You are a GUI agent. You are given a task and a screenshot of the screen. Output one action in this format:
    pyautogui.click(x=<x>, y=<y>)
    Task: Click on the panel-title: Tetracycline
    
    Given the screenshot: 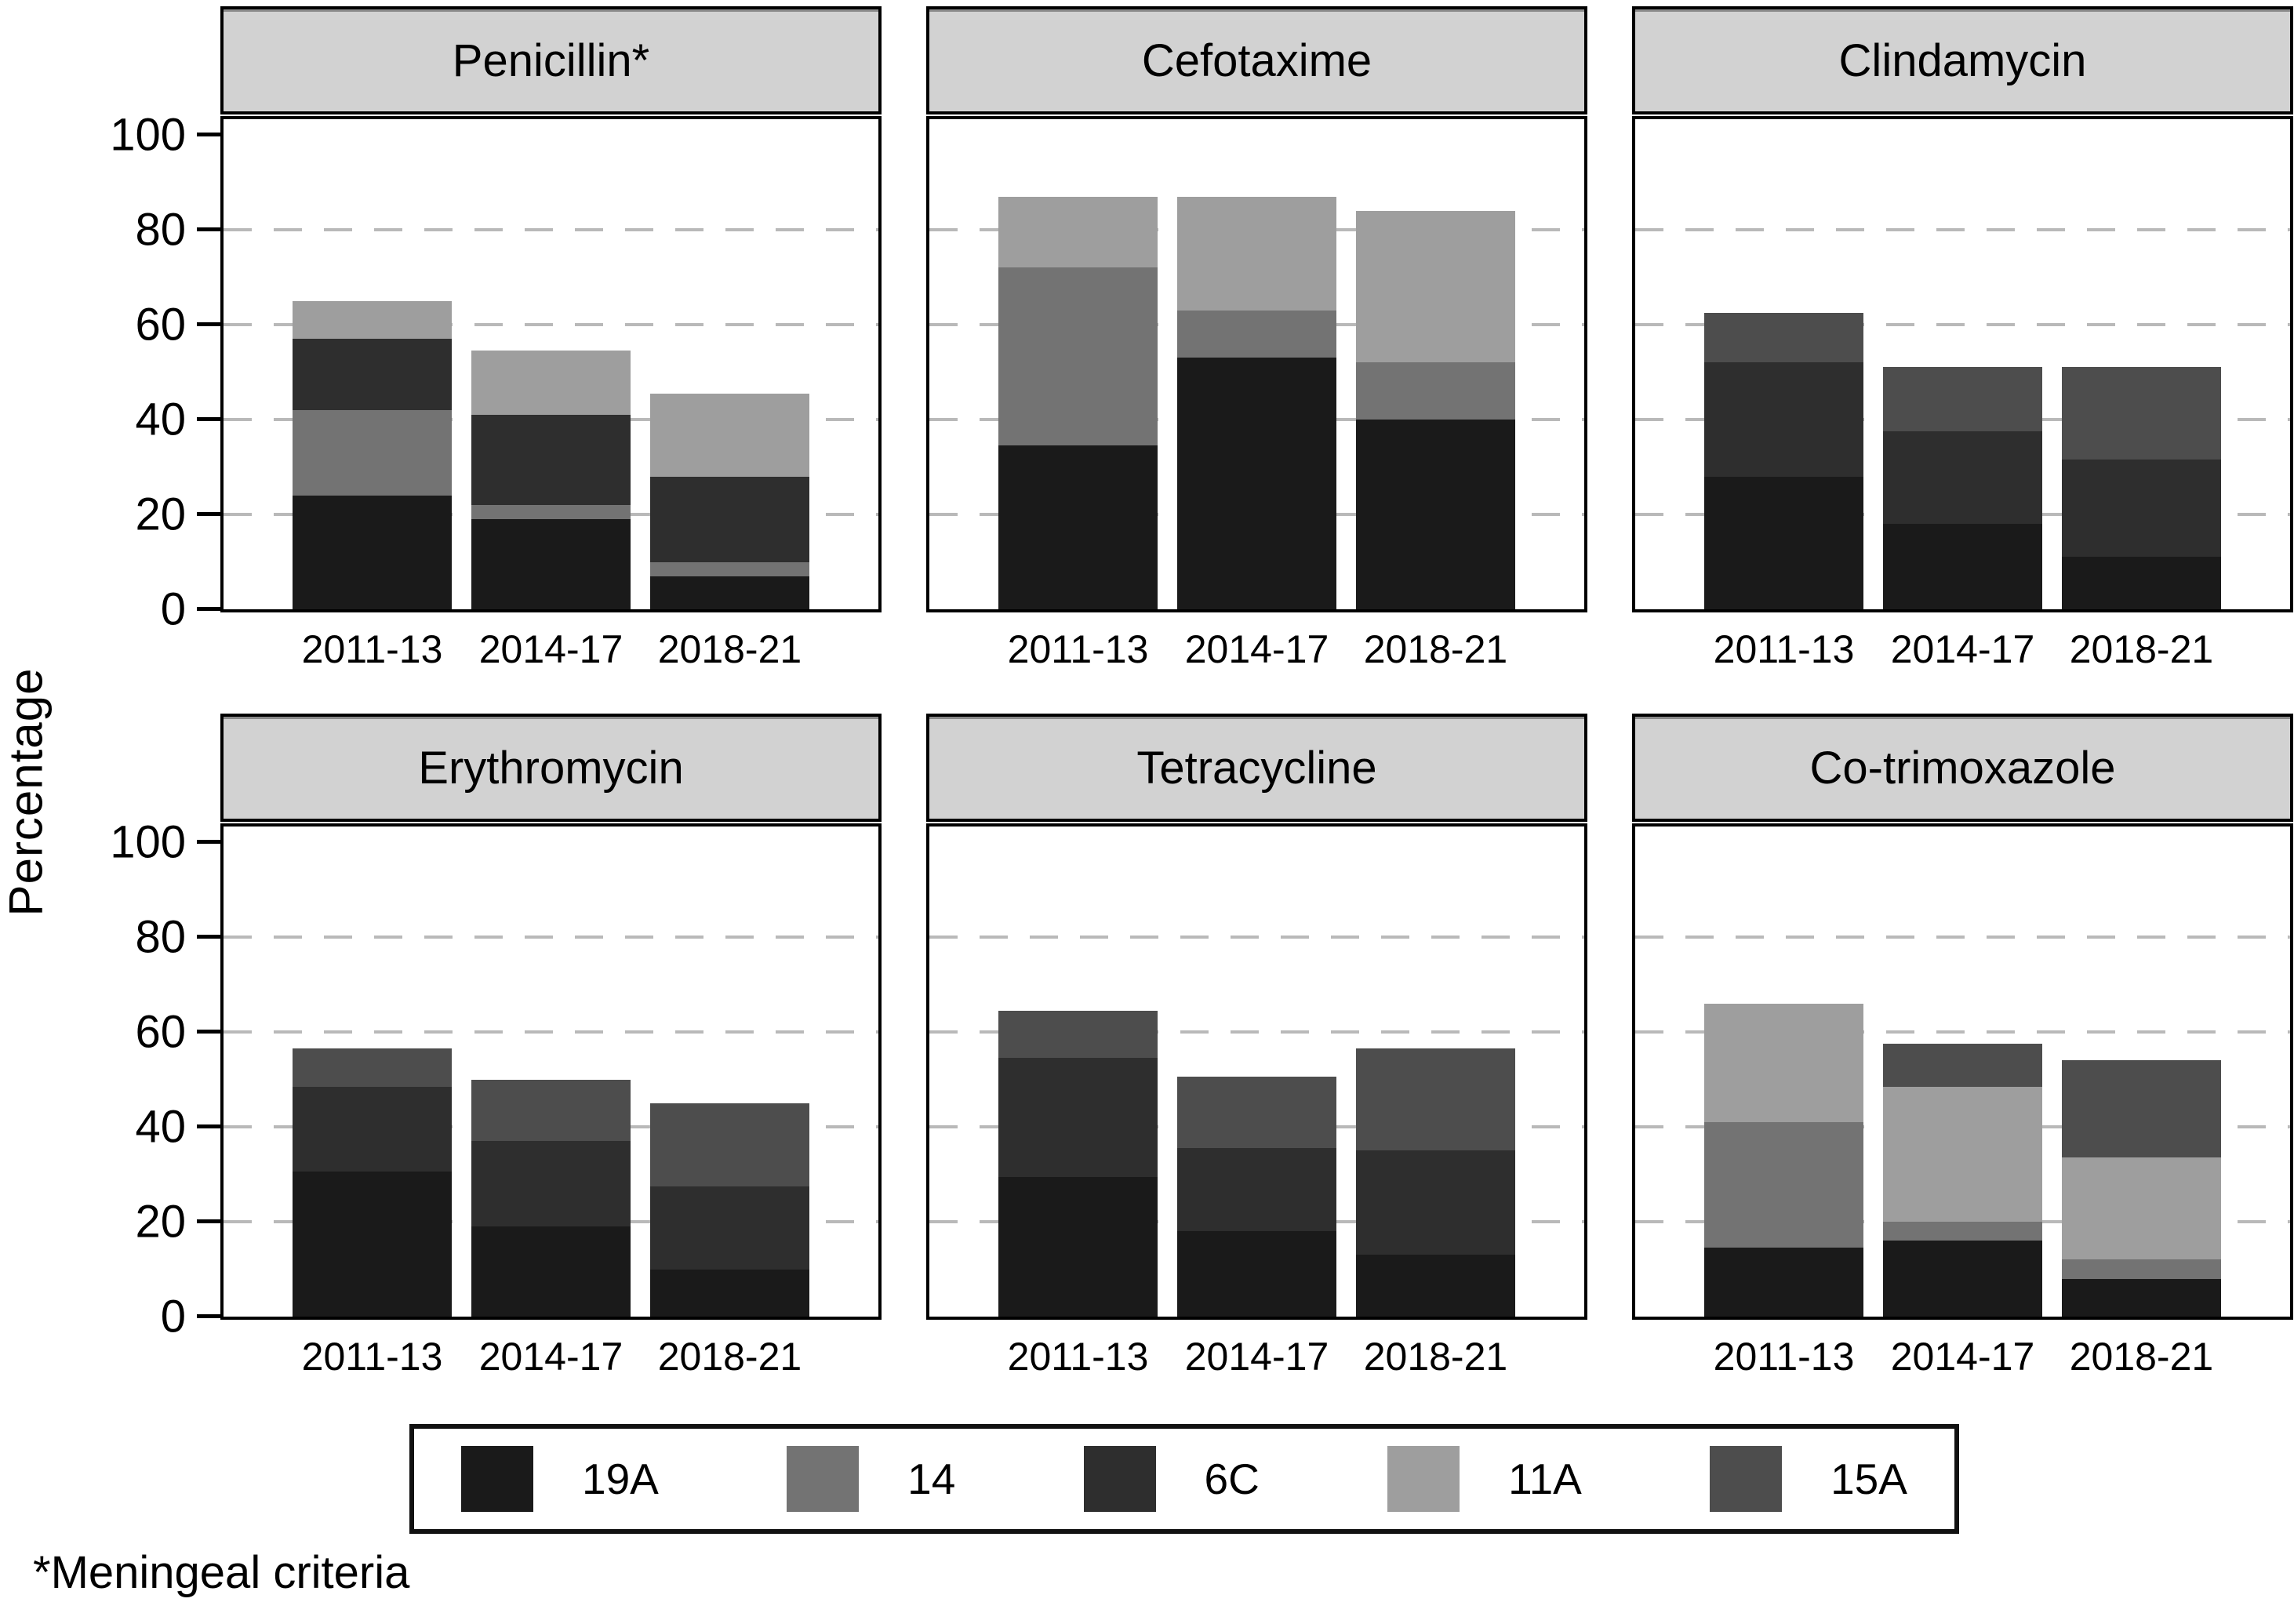 What is the action you would take?
    pyautogui.click(x=1256, y=768)
    